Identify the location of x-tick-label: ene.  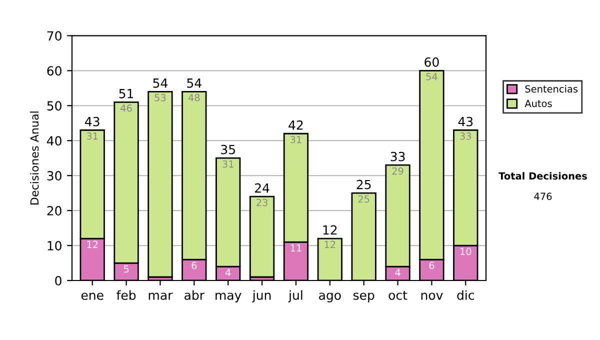
(92, 296).